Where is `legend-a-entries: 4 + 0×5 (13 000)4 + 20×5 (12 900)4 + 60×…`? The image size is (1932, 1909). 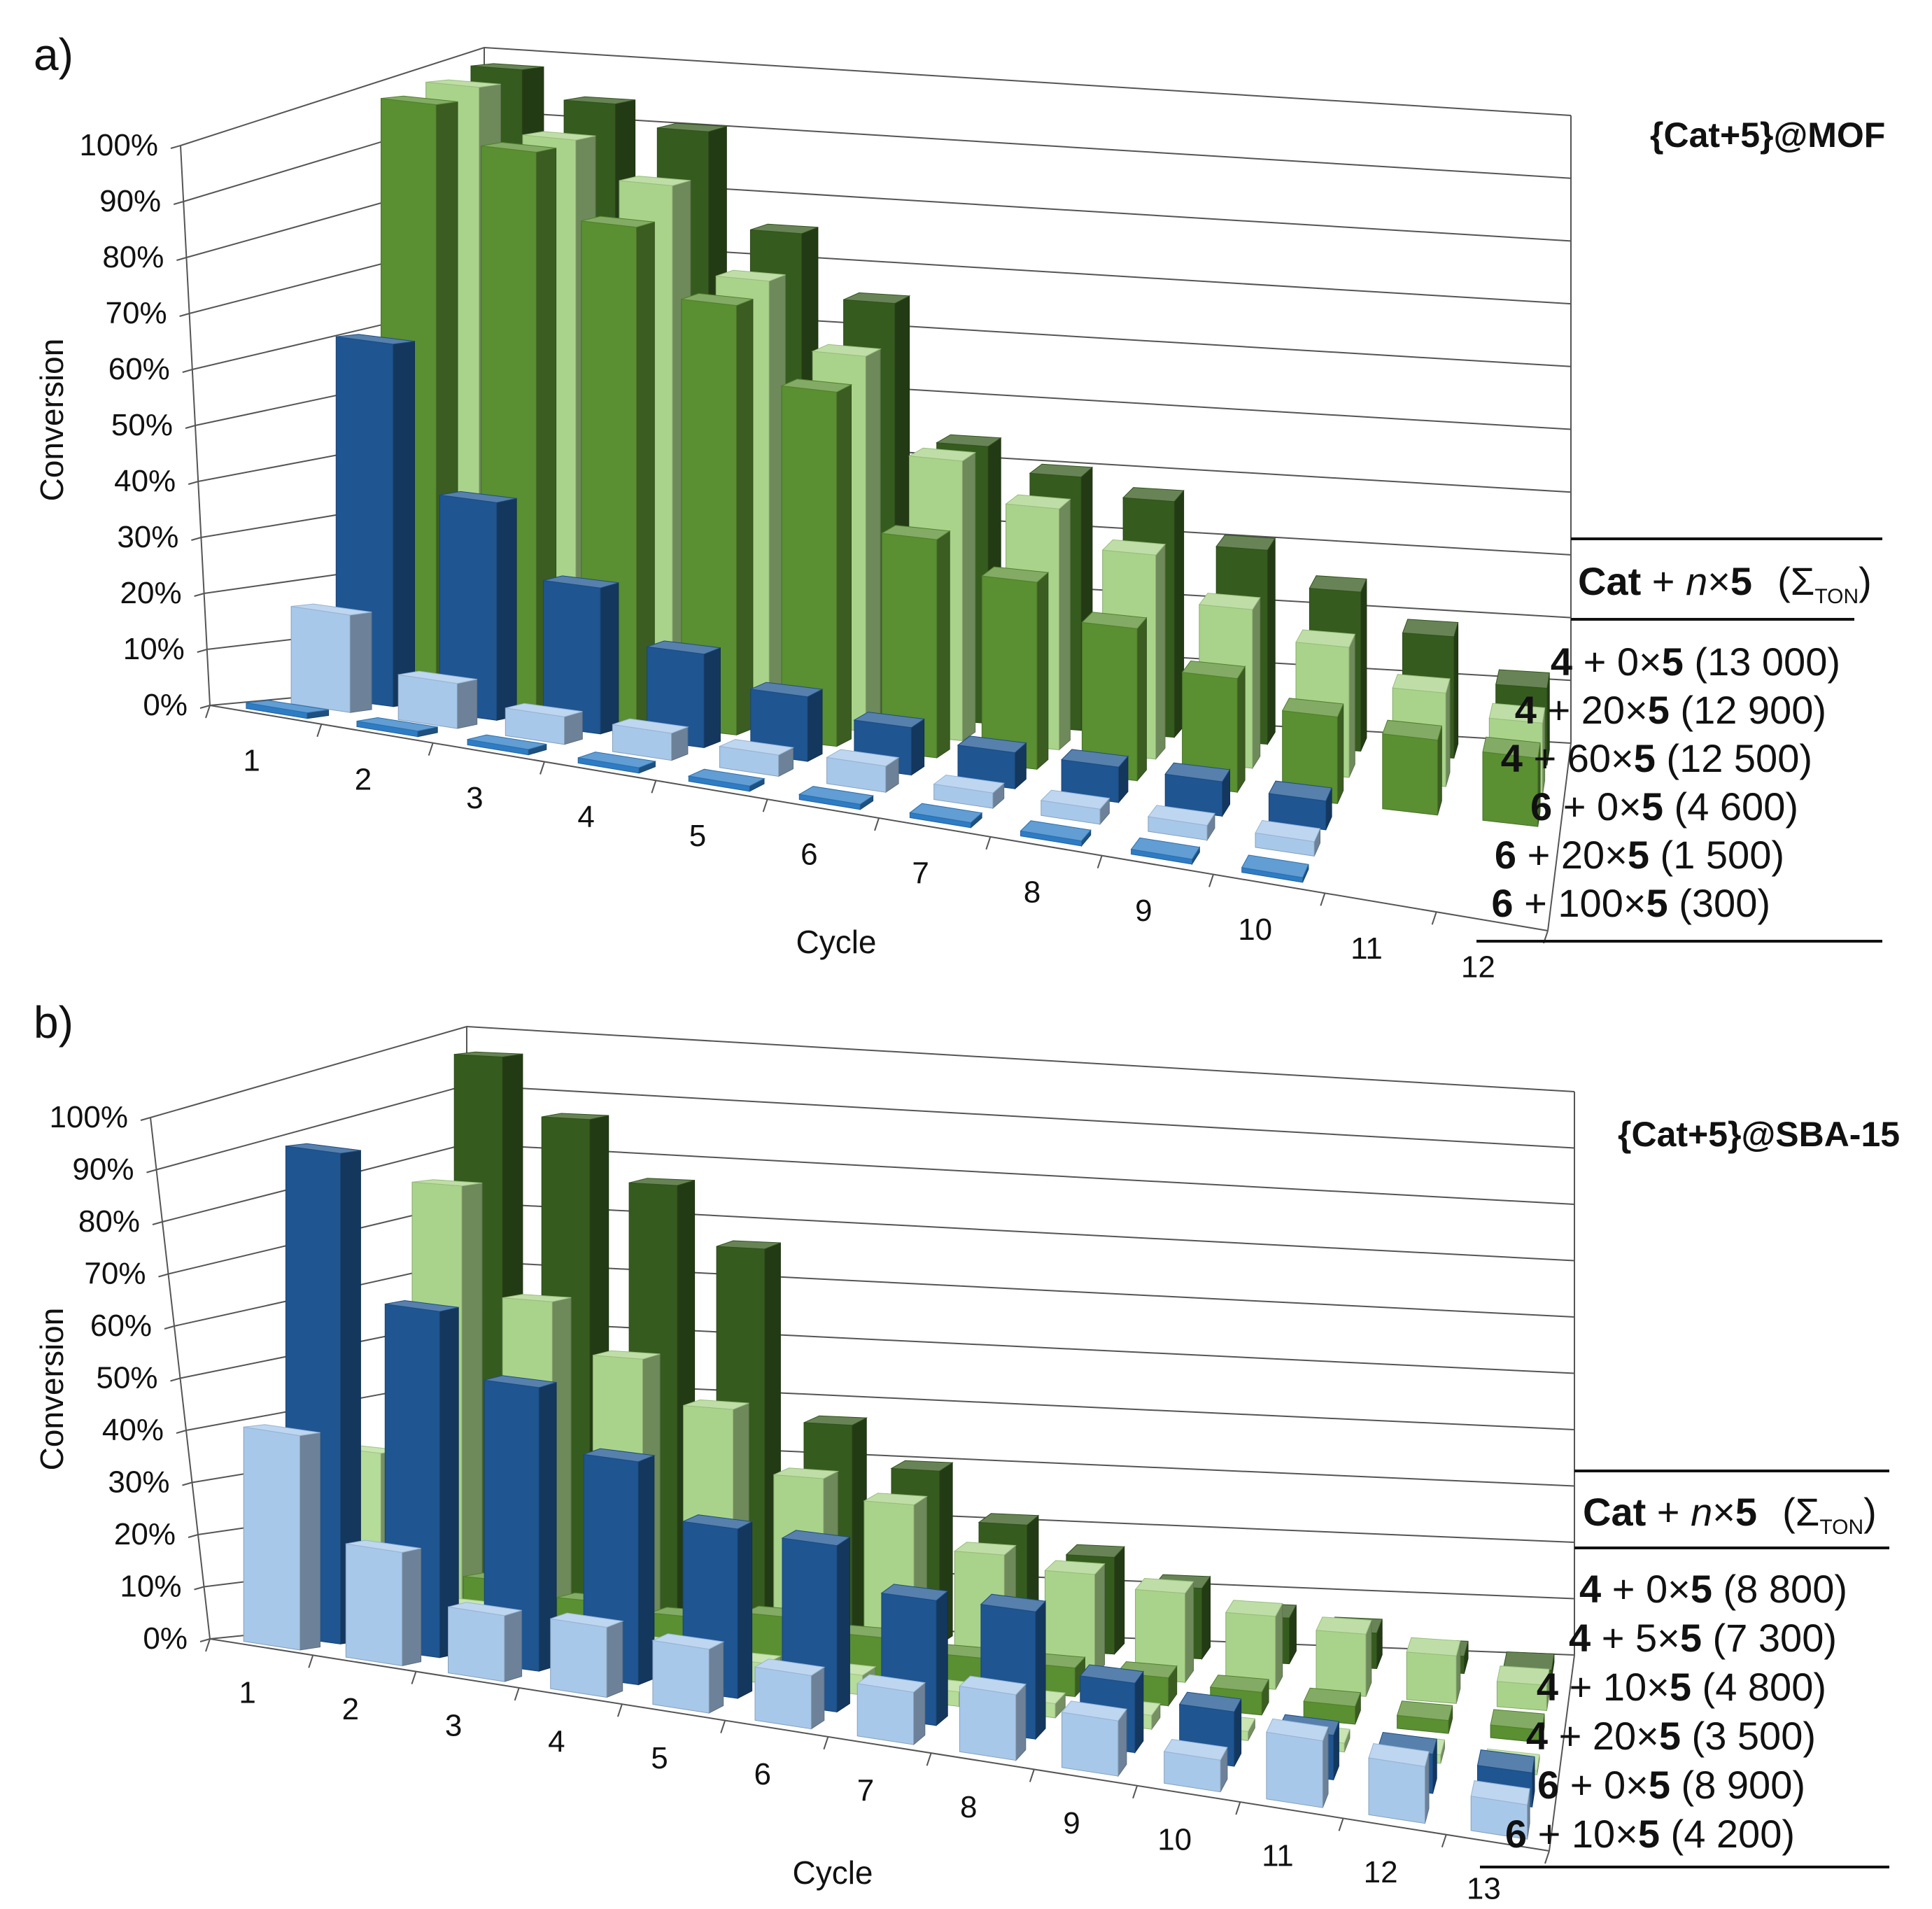
legend-a-entries: 4 + 0×5 (13 000)4 + 20×5 (12 900)4 + 60×… is located at coordinates (1666, 783).